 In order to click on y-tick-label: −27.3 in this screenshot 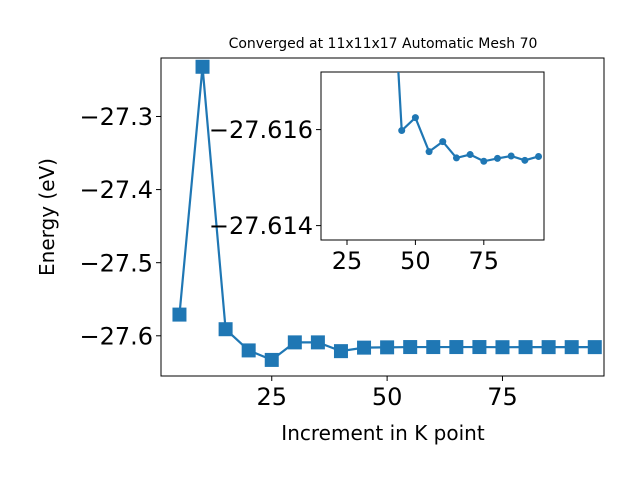, I will do `click(116, 117)`.